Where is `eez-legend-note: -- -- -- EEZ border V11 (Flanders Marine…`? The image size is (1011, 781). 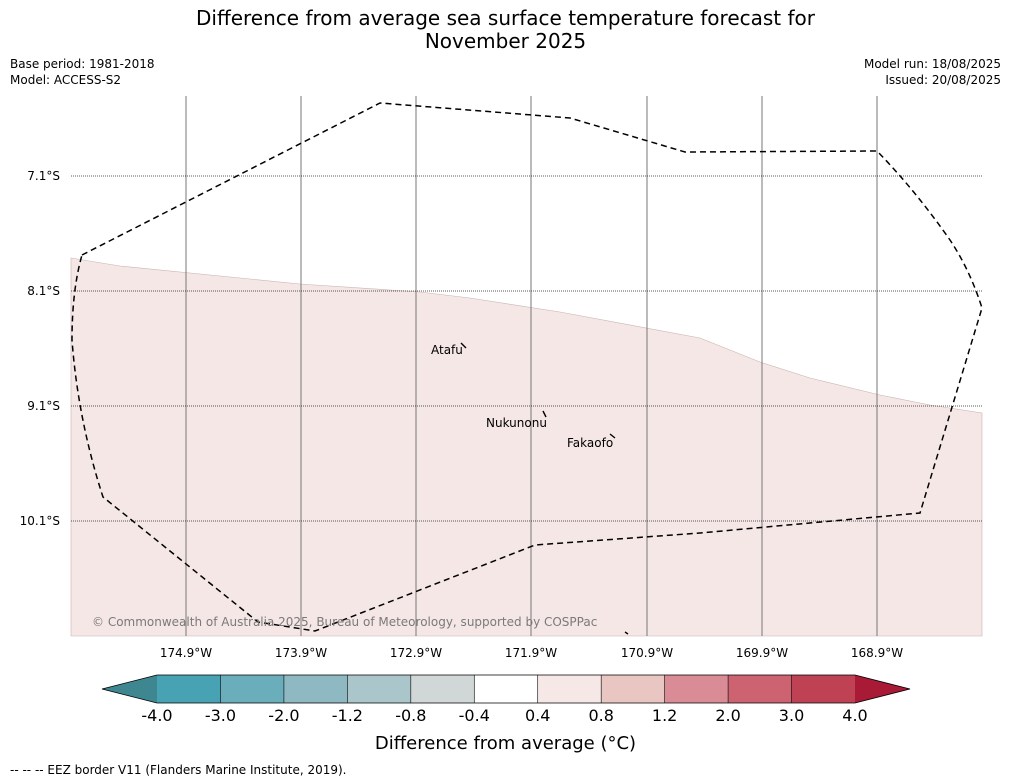
eez-legend-note: -- -- -- EEZ border V11 (Flanders Marine… is located at coordinates (178, 770).